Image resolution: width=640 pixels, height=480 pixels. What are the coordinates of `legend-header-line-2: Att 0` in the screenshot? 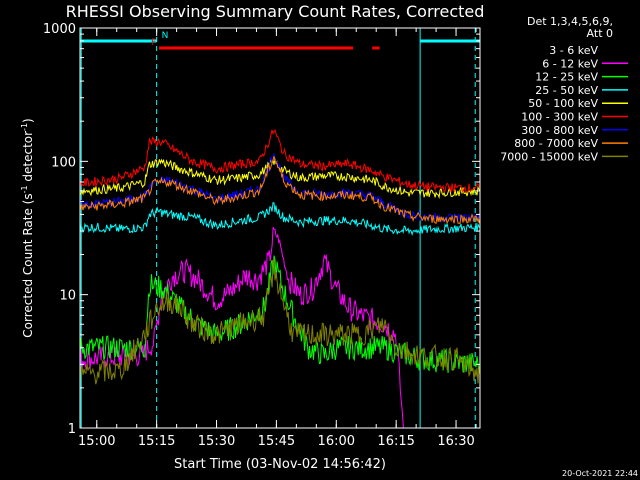 It's located at (600, 33).